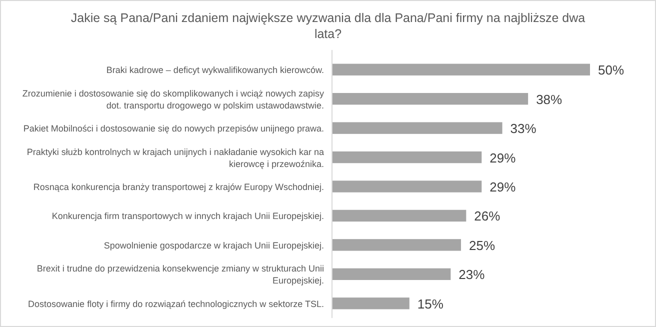 The width and height of the screenshot is (656, 327). I want to click on y-tick-label: Pakiet Mobilności i dostosowanie się do nowych przepisów unijnego prawa., so click(173, 129).